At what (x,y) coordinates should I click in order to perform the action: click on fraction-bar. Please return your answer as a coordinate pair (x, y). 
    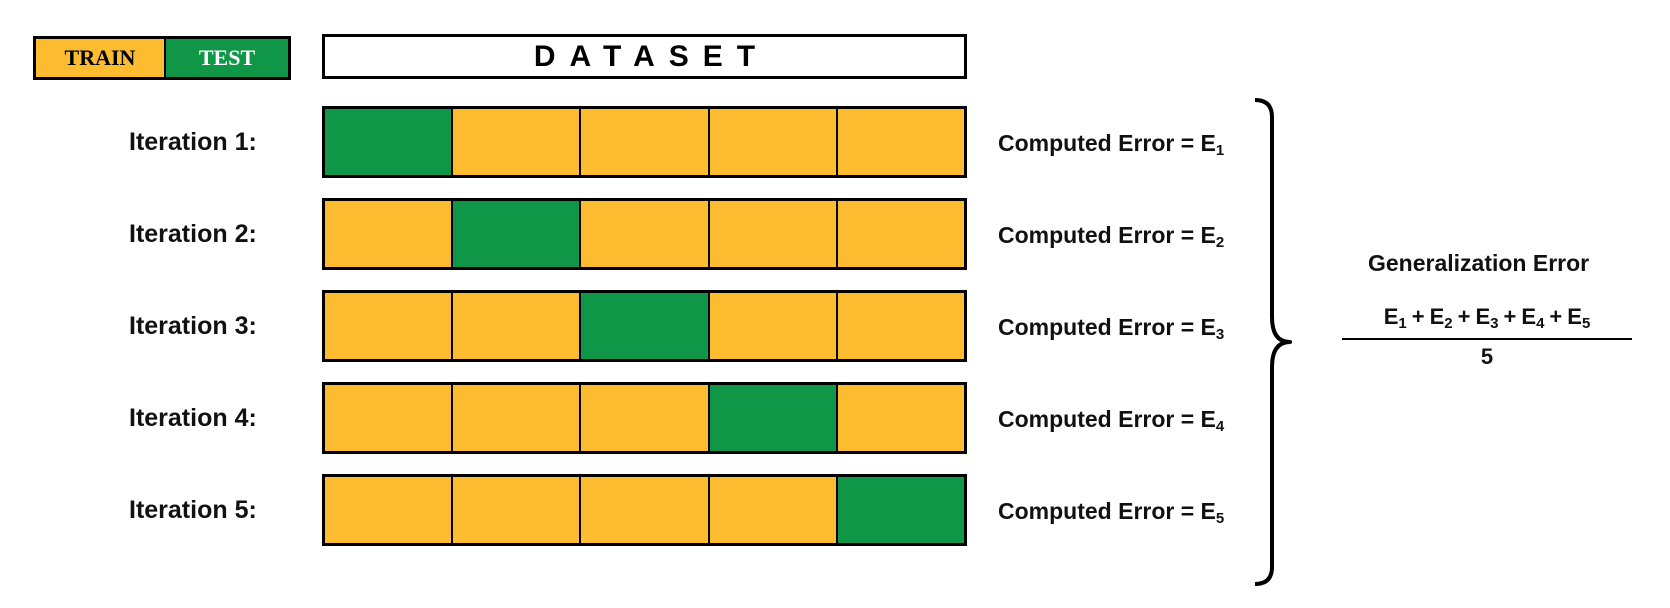
    Looking at the image, I should click on (1487, 339).